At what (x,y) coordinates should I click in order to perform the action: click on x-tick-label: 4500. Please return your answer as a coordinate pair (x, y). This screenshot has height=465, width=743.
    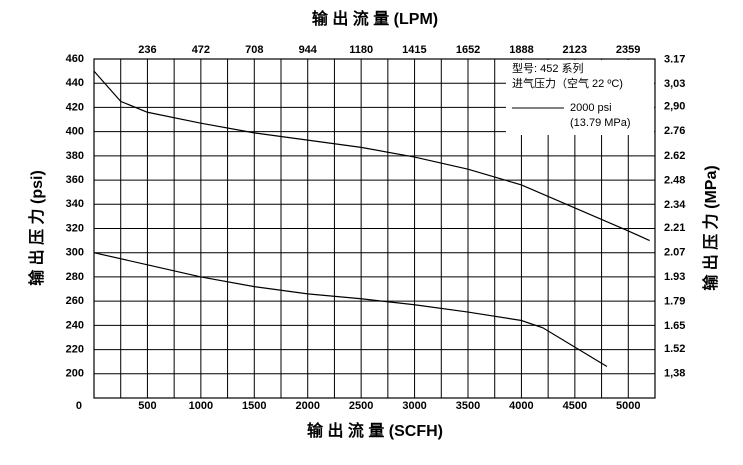
    Looking at the image, I should click on (575, 406).